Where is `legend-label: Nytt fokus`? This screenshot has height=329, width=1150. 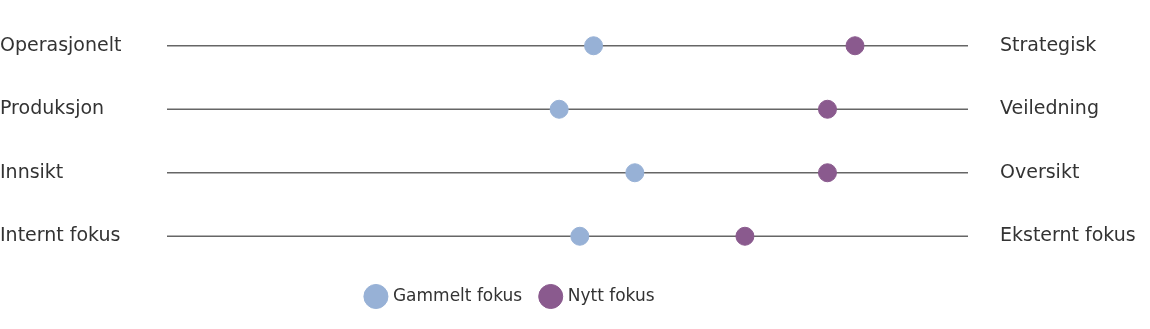
legend-label: Nytt fokus is located at coordinates (611, 294).